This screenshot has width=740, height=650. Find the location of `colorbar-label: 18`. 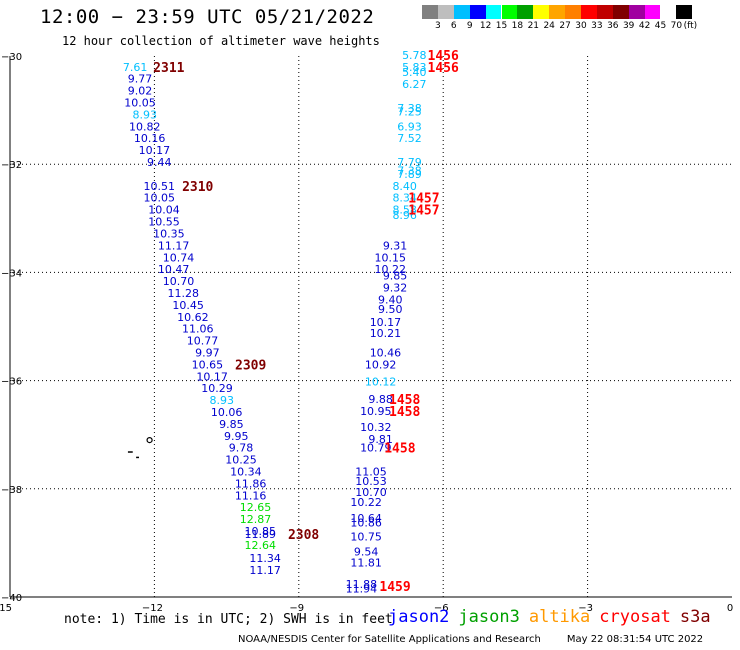

colorbar-label: 18 is located at coordinates (517, 26).